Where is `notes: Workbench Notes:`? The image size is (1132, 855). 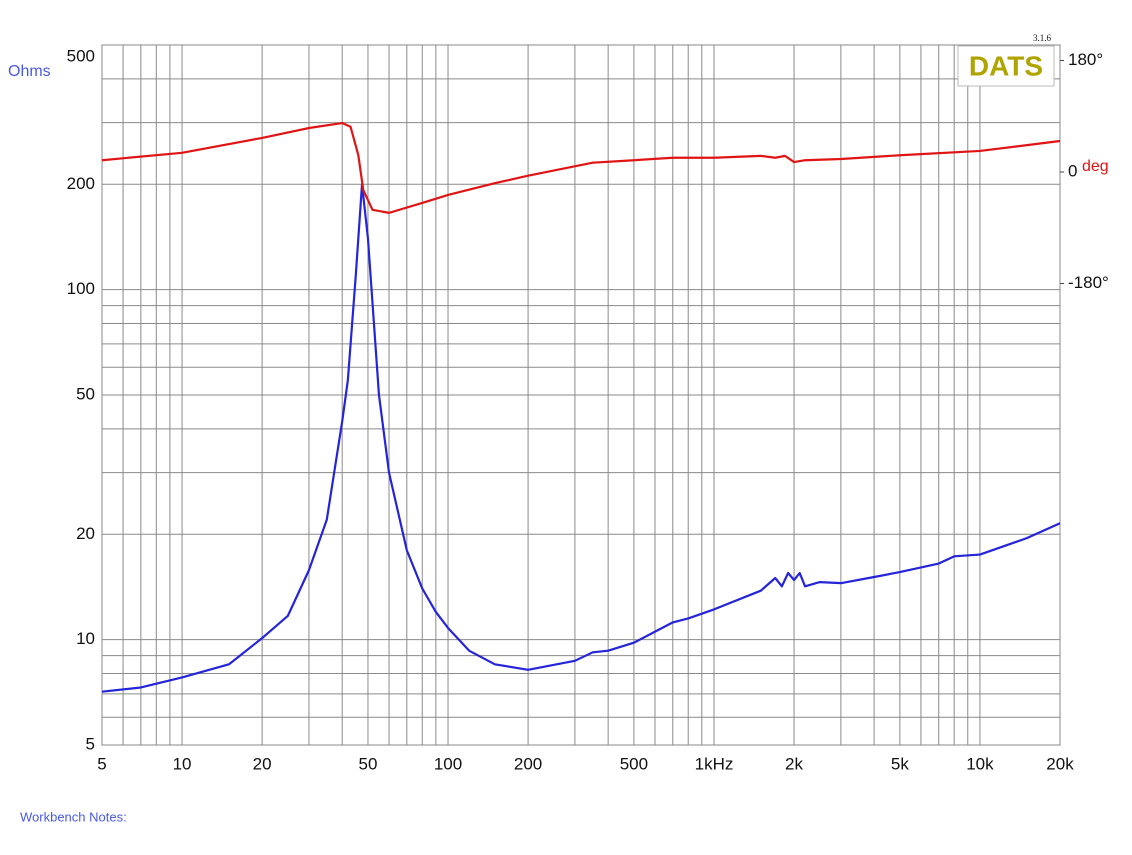
notes: Workbench Notes: is located at coordinates (73, 816).